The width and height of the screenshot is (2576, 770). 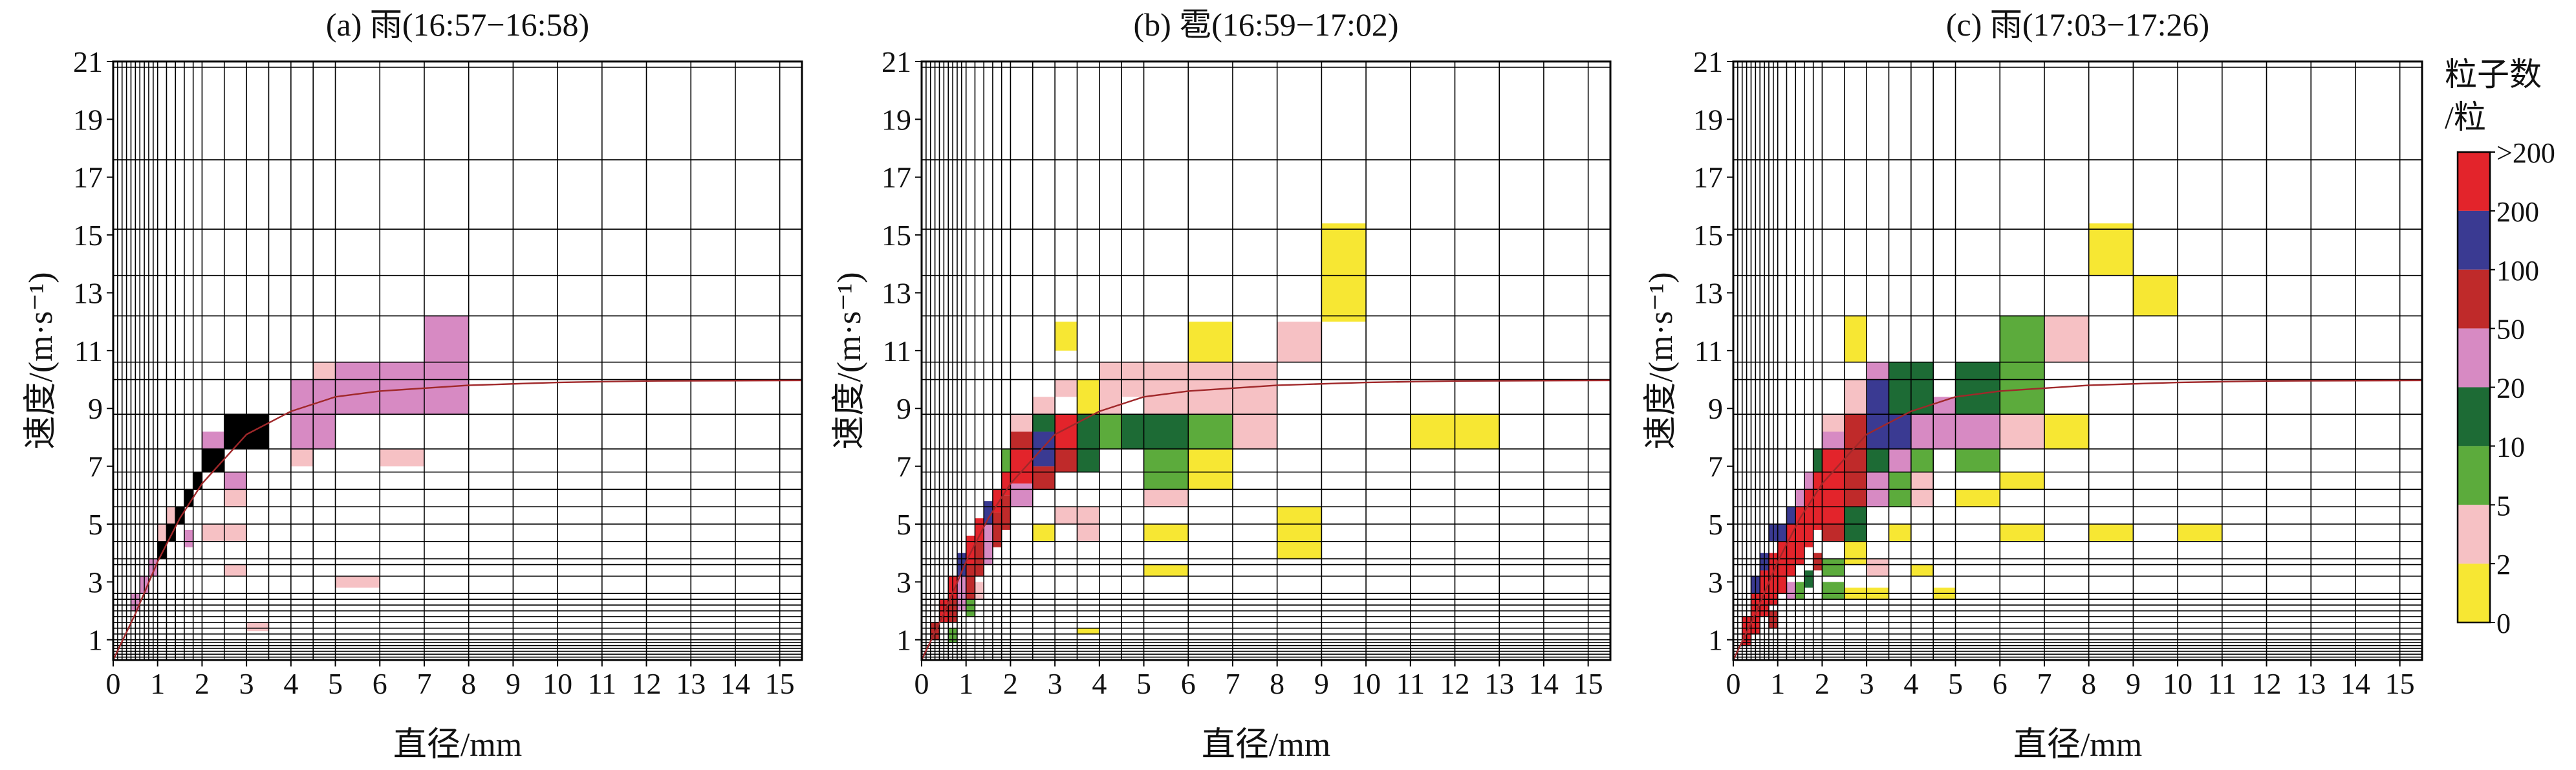 What do you see at coordinates (647, 683) in the screenshot?
I see `x-tick-label: 12` at bounding box center [647, 683].